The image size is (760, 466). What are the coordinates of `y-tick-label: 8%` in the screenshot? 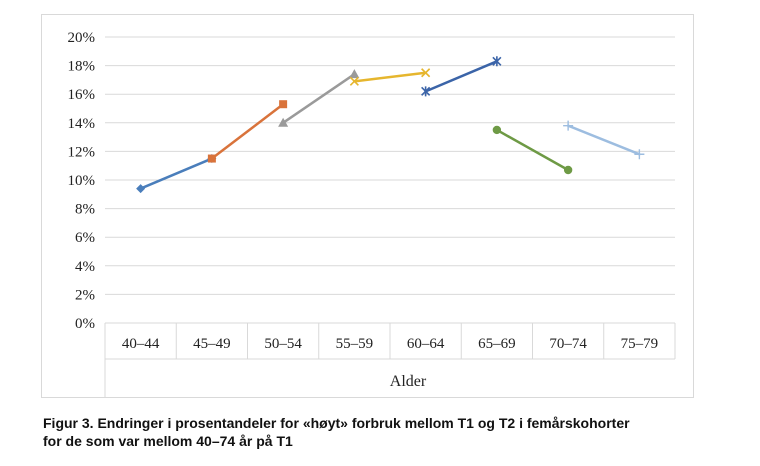 It's located at (85, 210).